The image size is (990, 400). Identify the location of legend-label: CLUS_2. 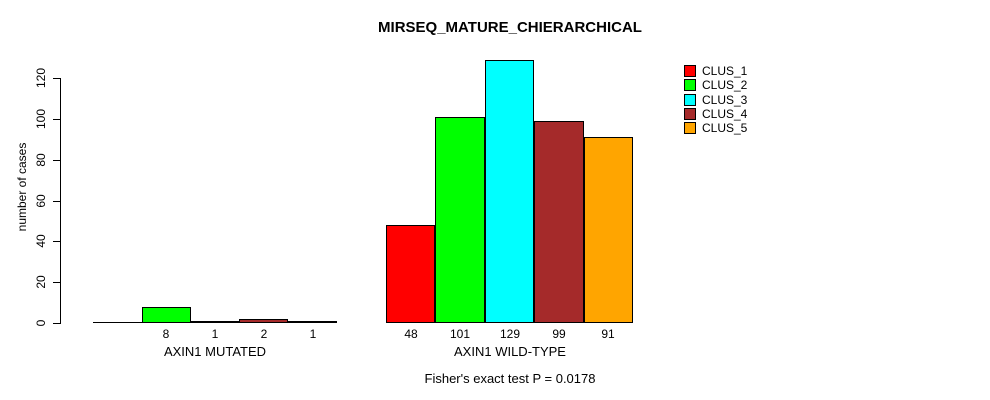
(725, 85).